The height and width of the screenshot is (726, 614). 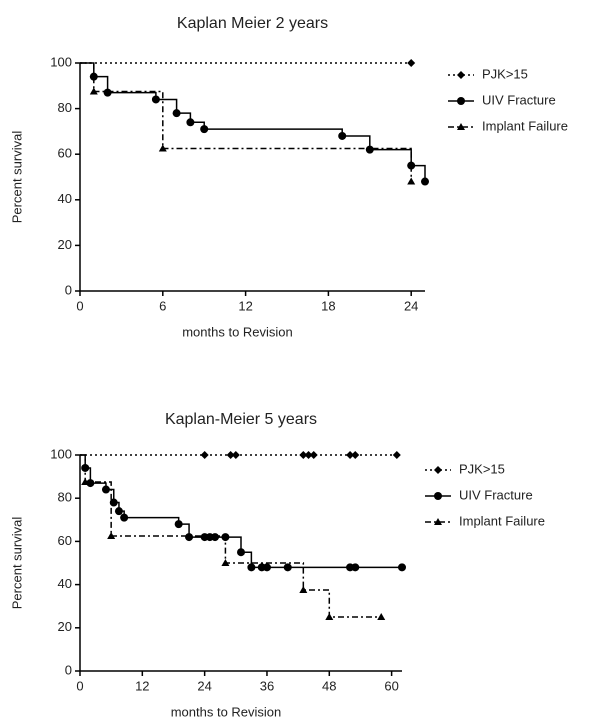 I want to click on x-tick-label: 36, so click(x=267, y=685).